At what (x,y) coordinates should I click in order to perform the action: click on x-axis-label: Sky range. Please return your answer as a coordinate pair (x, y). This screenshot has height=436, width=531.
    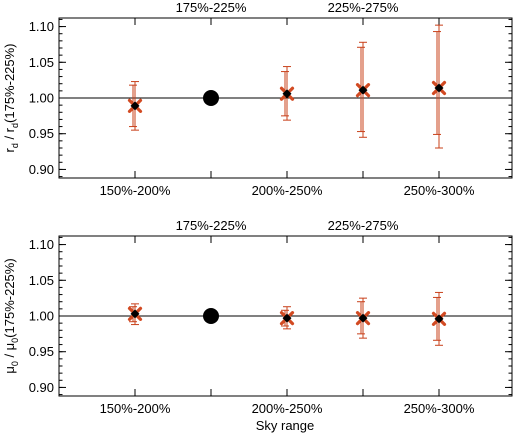
    Looking at the image, I should click on (285, 425).